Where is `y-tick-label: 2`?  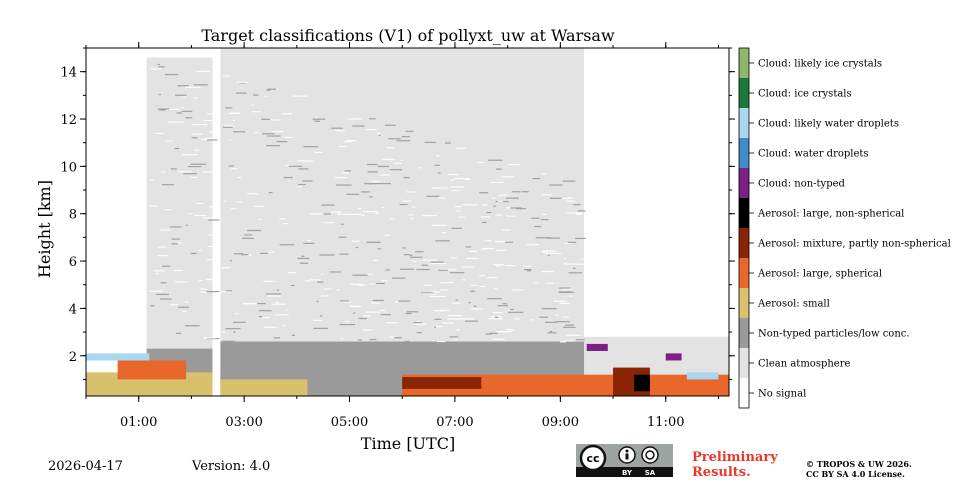 y-tick-label: 2 is located at coordinates (73, 357).